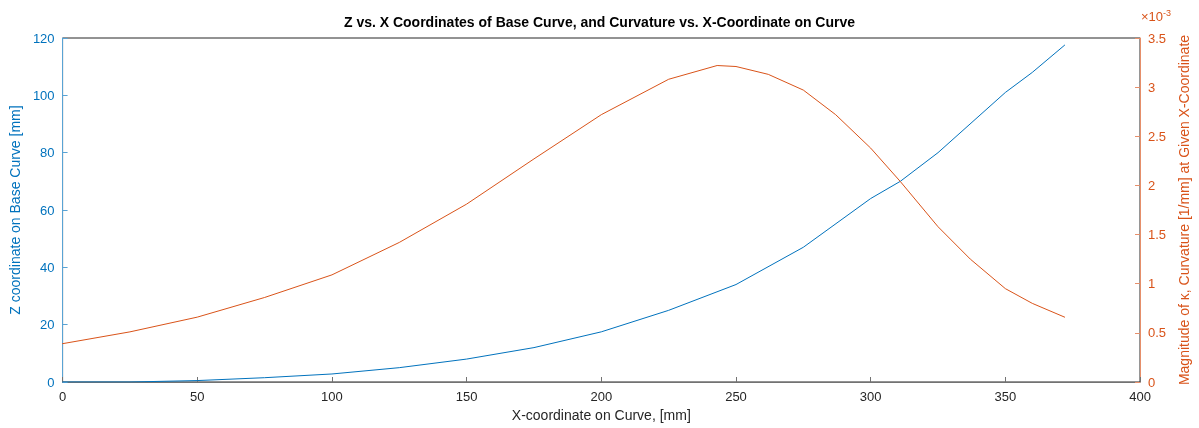 Image resolution: width=1199 pixels, height=428 pixels. I want to click on x-tick-label: 50, so click(197, 396).